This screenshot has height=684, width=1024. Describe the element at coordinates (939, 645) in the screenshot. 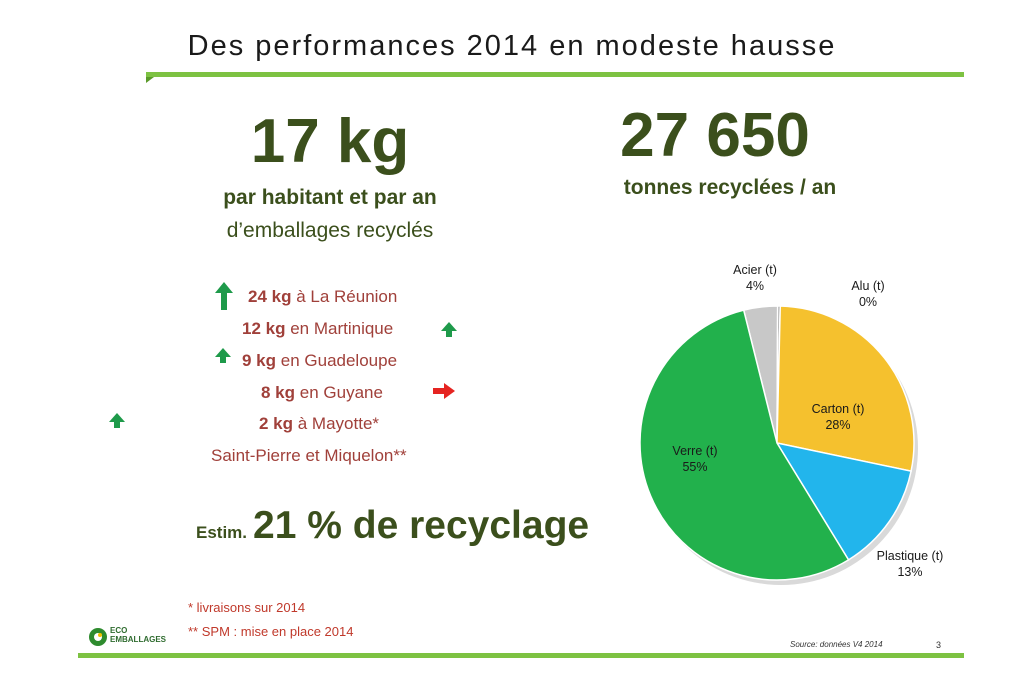

I see `page-number: 3` at that location.